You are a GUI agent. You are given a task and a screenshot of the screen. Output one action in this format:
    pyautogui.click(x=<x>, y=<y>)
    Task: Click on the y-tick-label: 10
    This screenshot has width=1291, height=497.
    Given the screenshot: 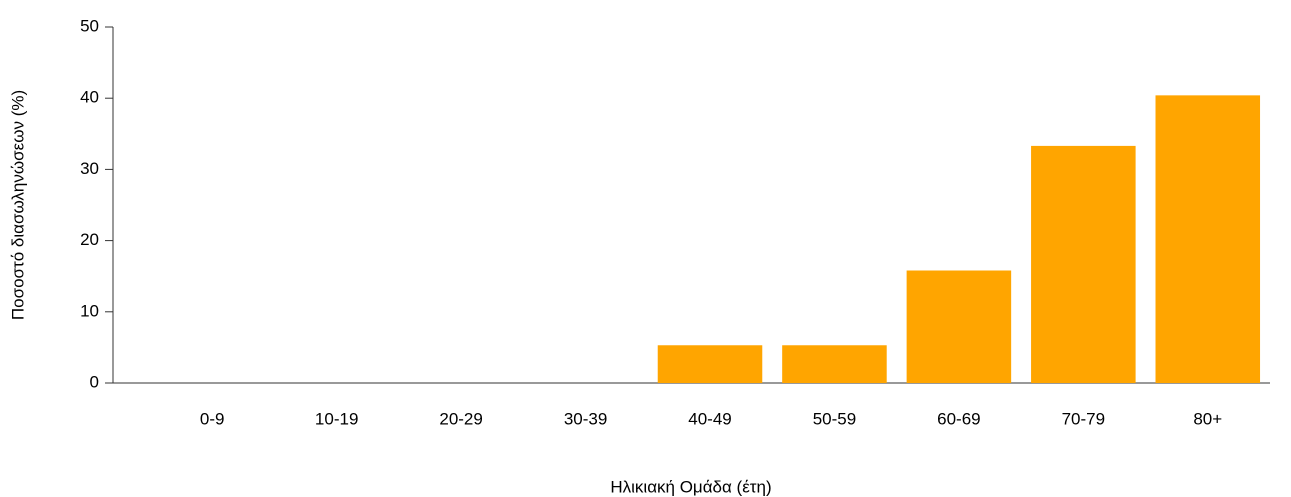 What is the action you would take?
    pyautogui.click(x=89, y=310)
    